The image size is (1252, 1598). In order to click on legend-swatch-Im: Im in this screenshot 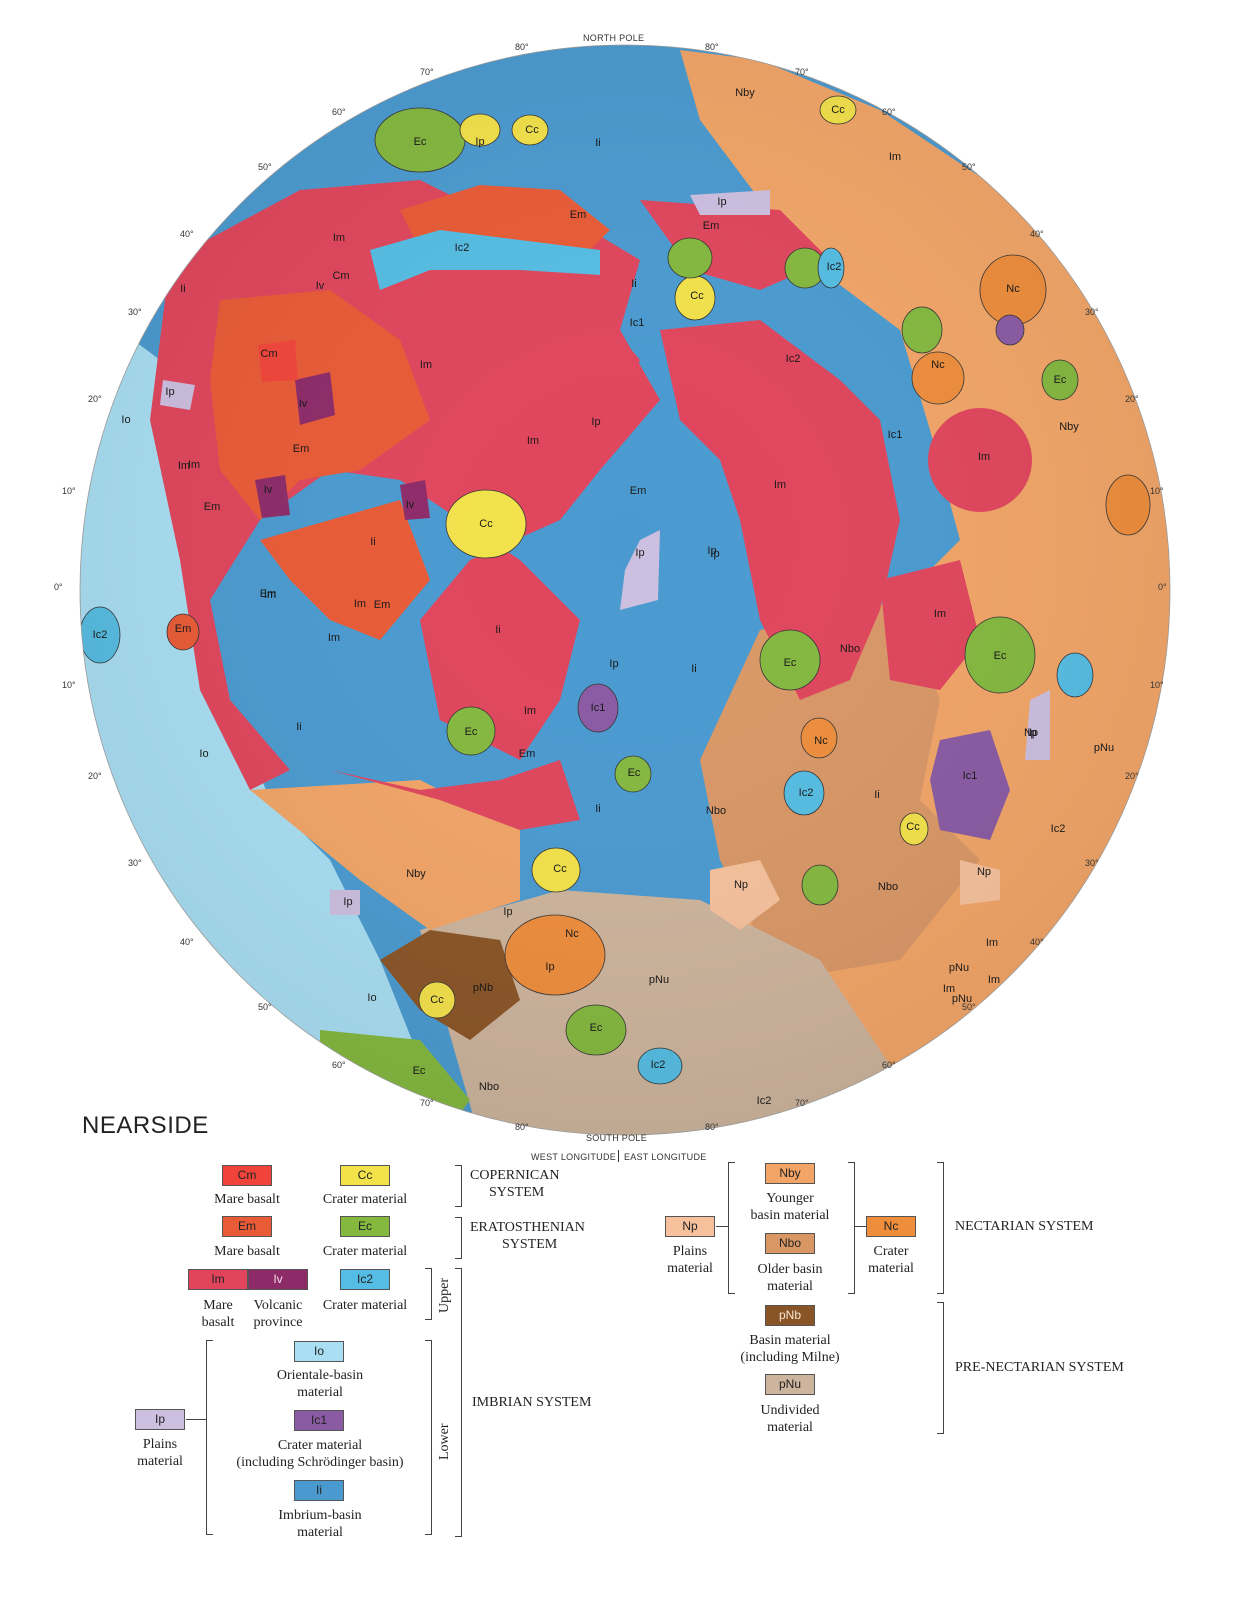, I will do `click(218, 1279)`.